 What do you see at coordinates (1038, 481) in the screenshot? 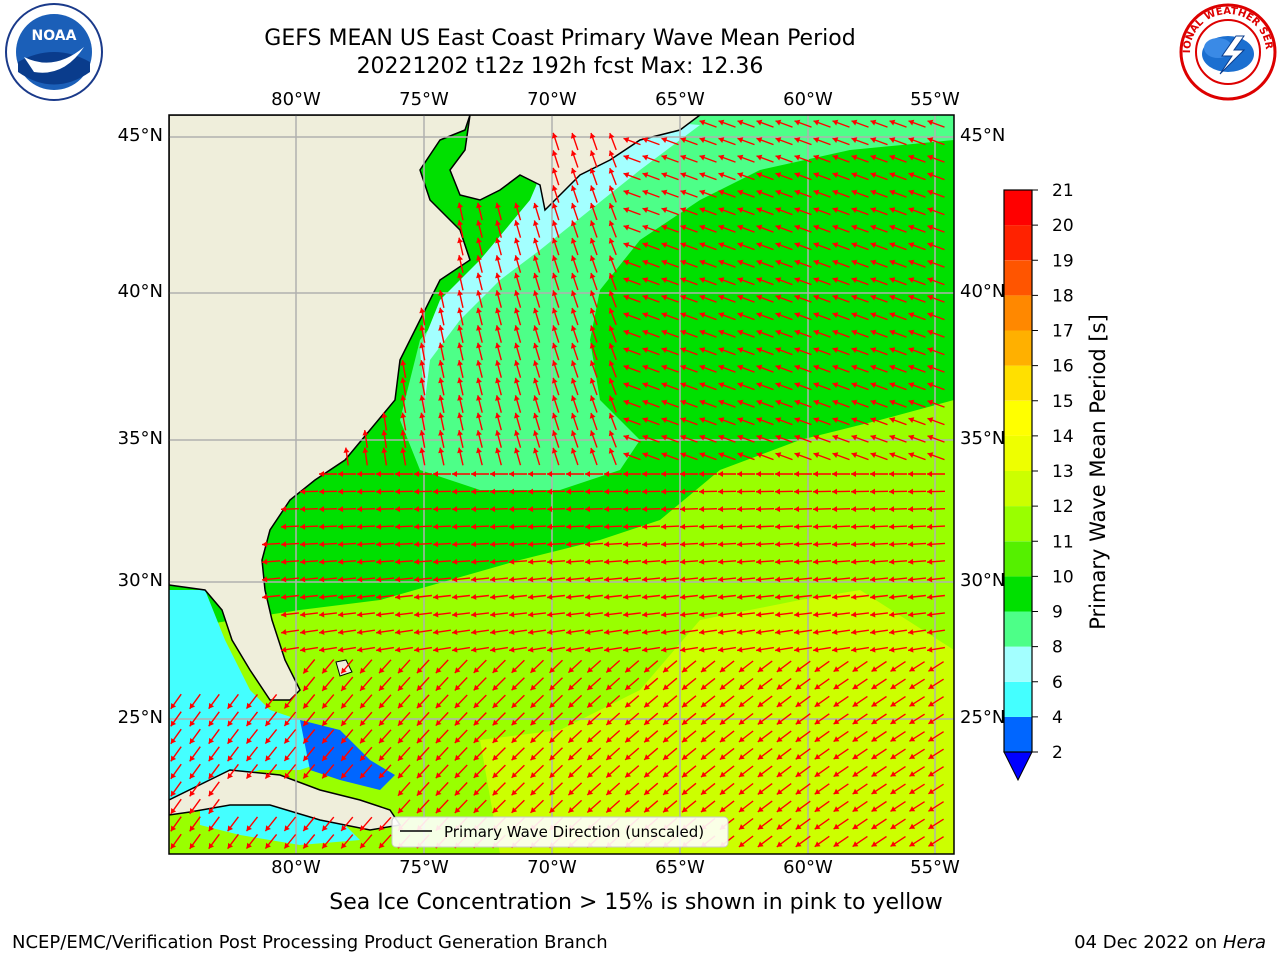
I see `colorbar: 2 4 6 8 9 10 11 12 13 14 15 16 17 18 19 20 21` at bounding box center [1038, 481].